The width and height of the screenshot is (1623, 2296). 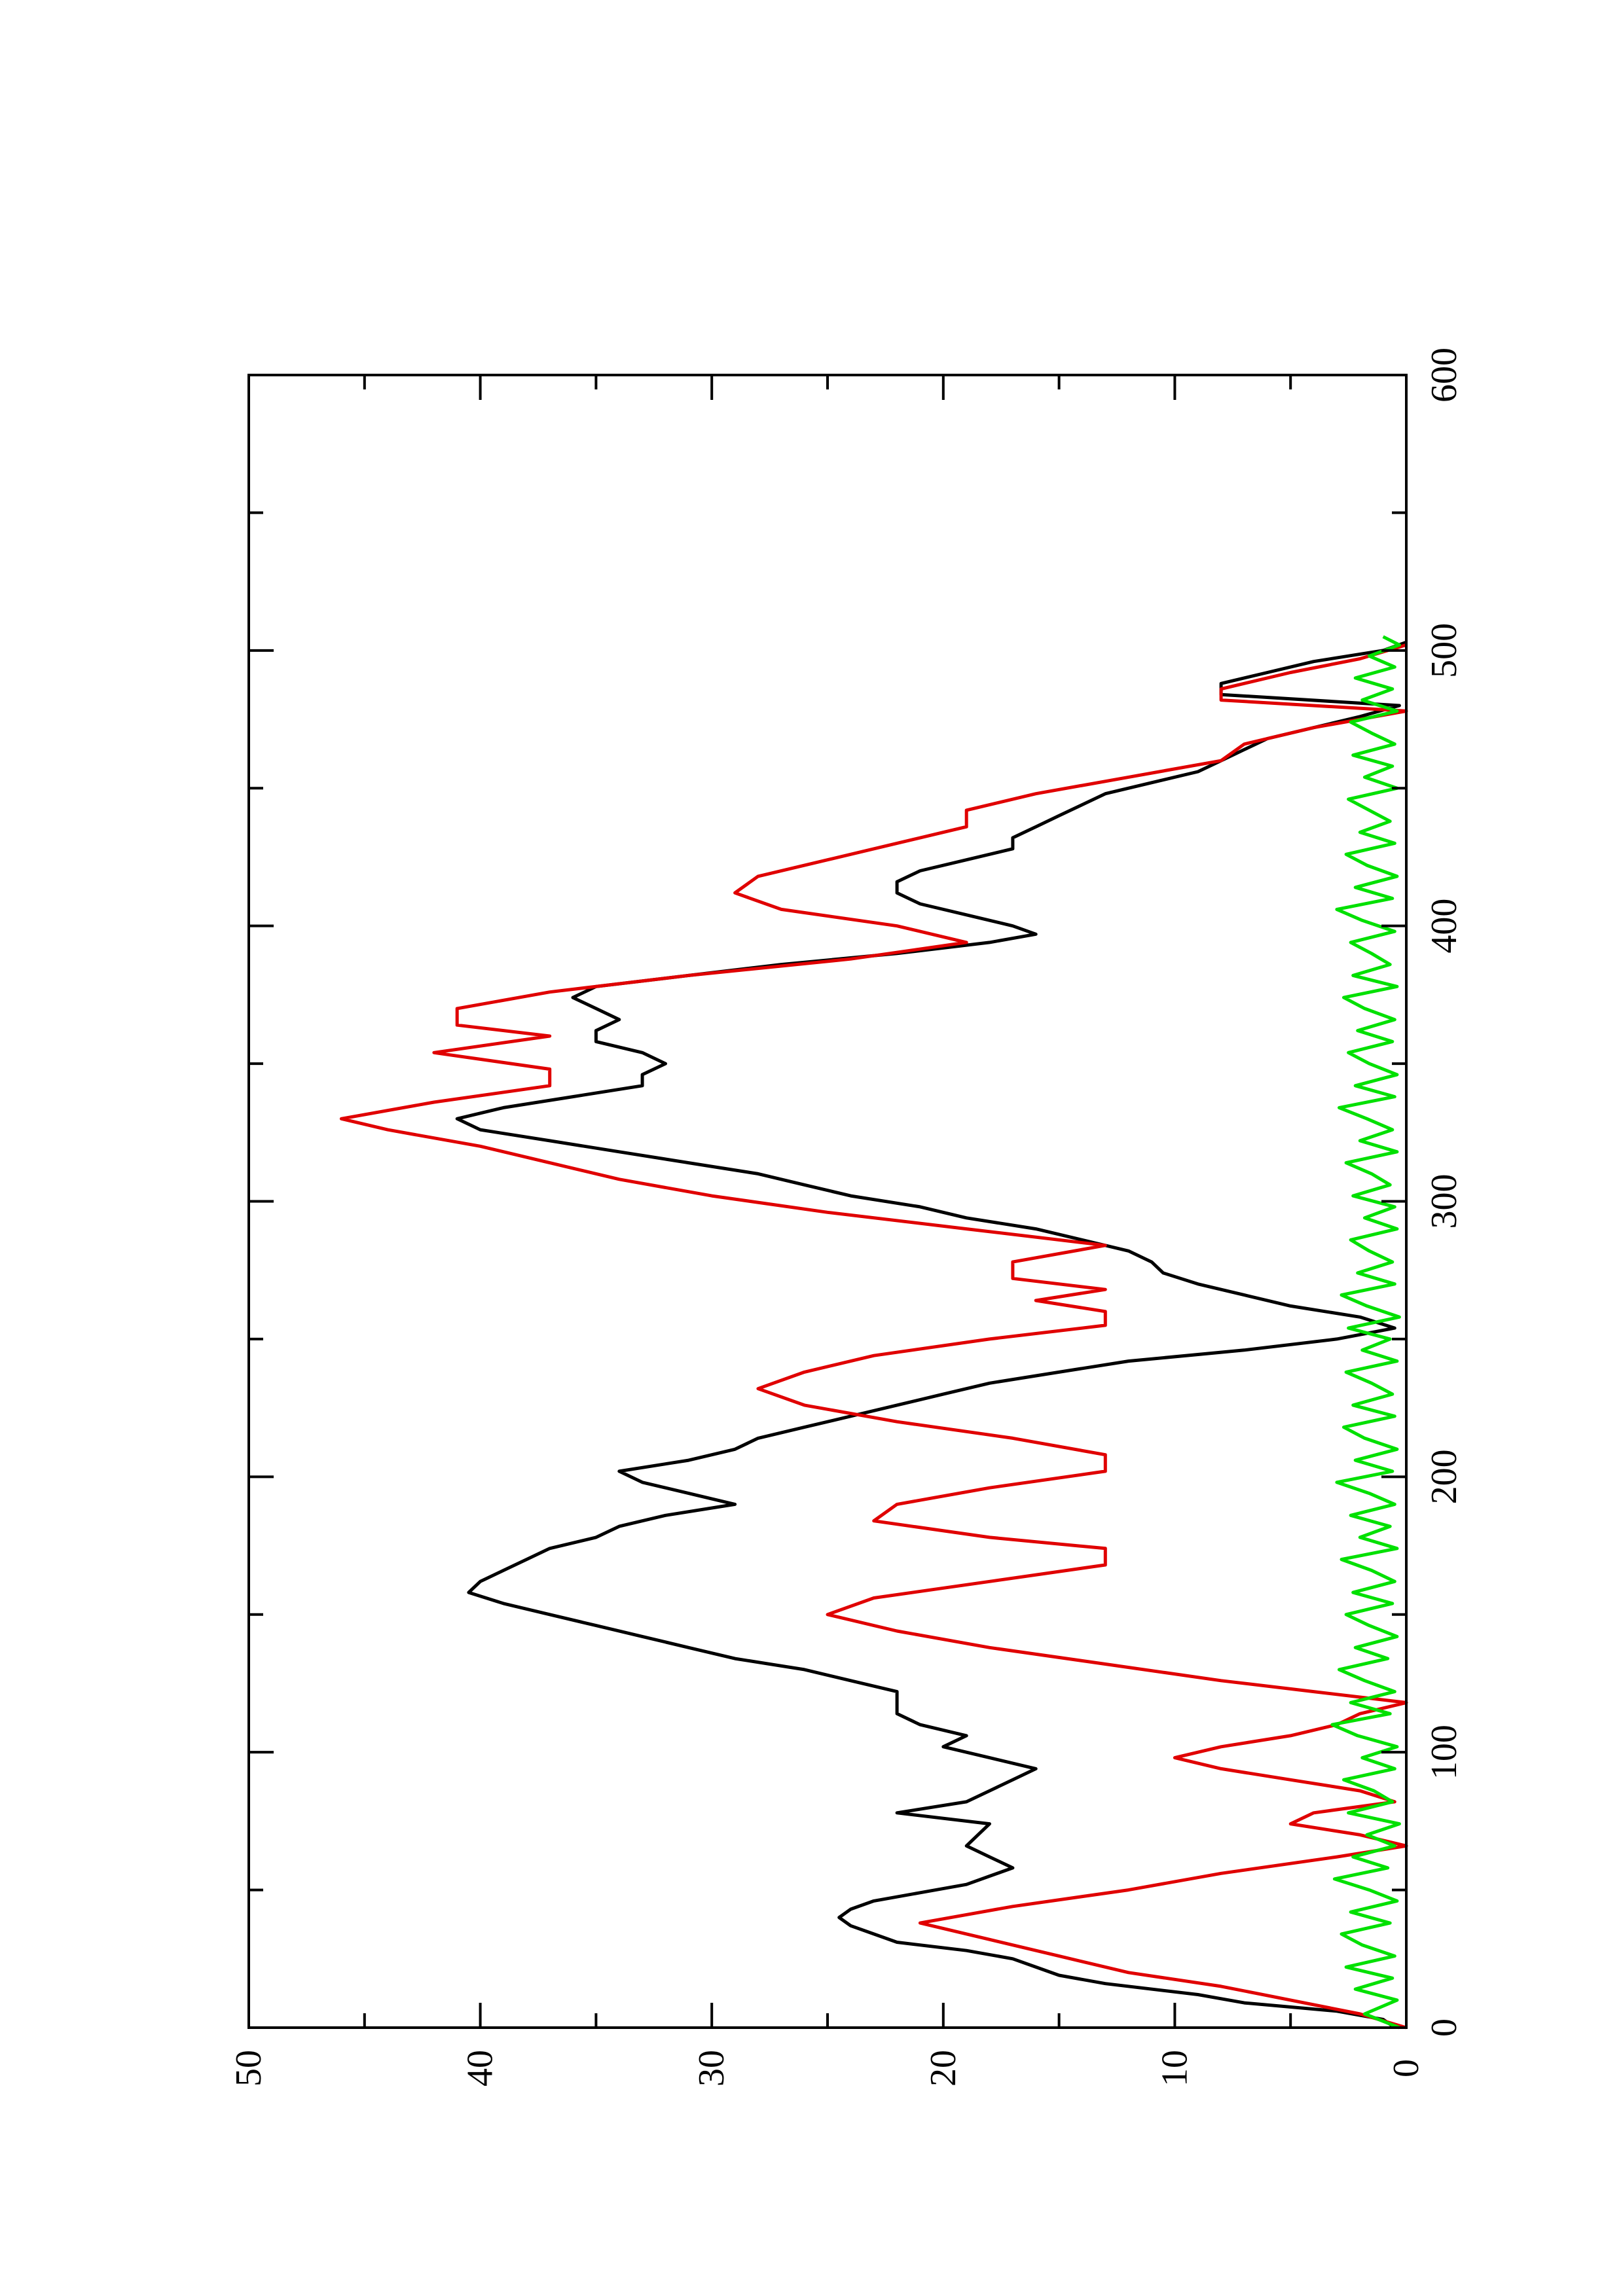 What do you see at coordinates (943, 2068) in the screenshot?
I see `y-tick-label: 20` at bounding box center [943, 2068].